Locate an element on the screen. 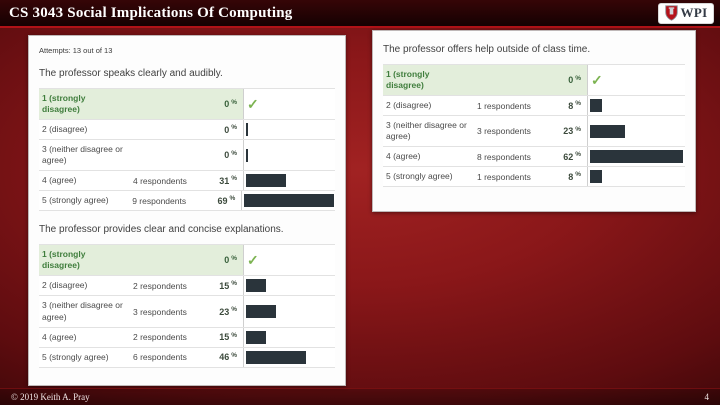  table-row: 3 (neither disagree or agree) 0 % ✓ is located at coordinates (187, 156).